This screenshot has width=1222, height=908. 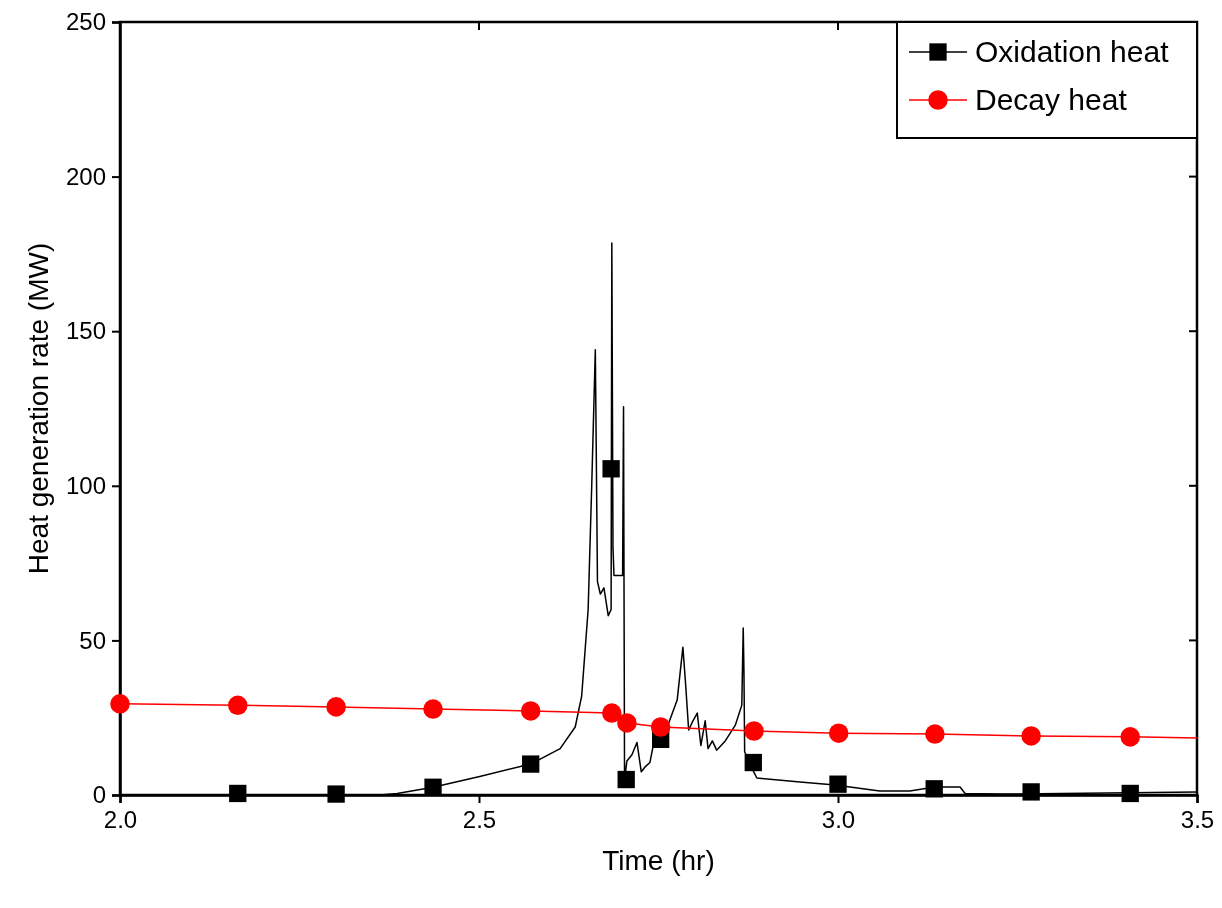 What do you see at coordinates (38, 408) in the screenshot?
I see `y-axis-title: Heat generation rate (MW)` at bounding box center [38, 408].